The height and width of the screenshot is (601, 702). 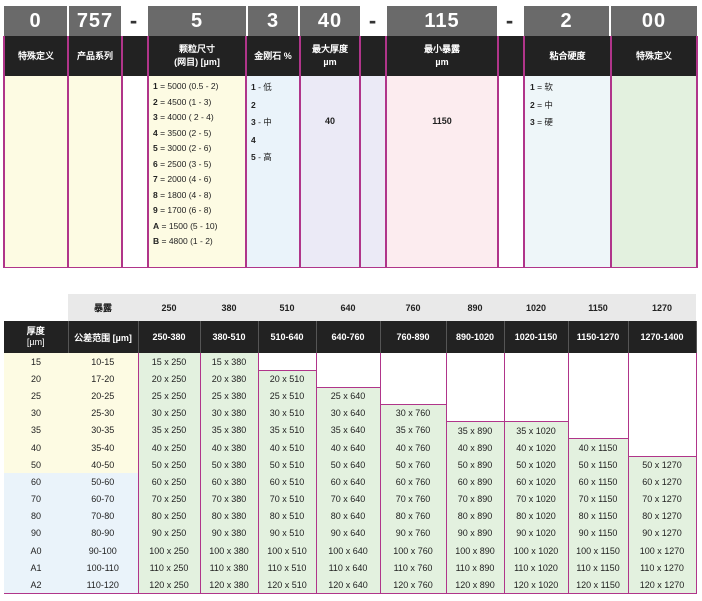 What do you see at coordinates (598, 447) in the screenshot?
I see `size-cell: 40 x 1150` at bounding box center [598, 447].